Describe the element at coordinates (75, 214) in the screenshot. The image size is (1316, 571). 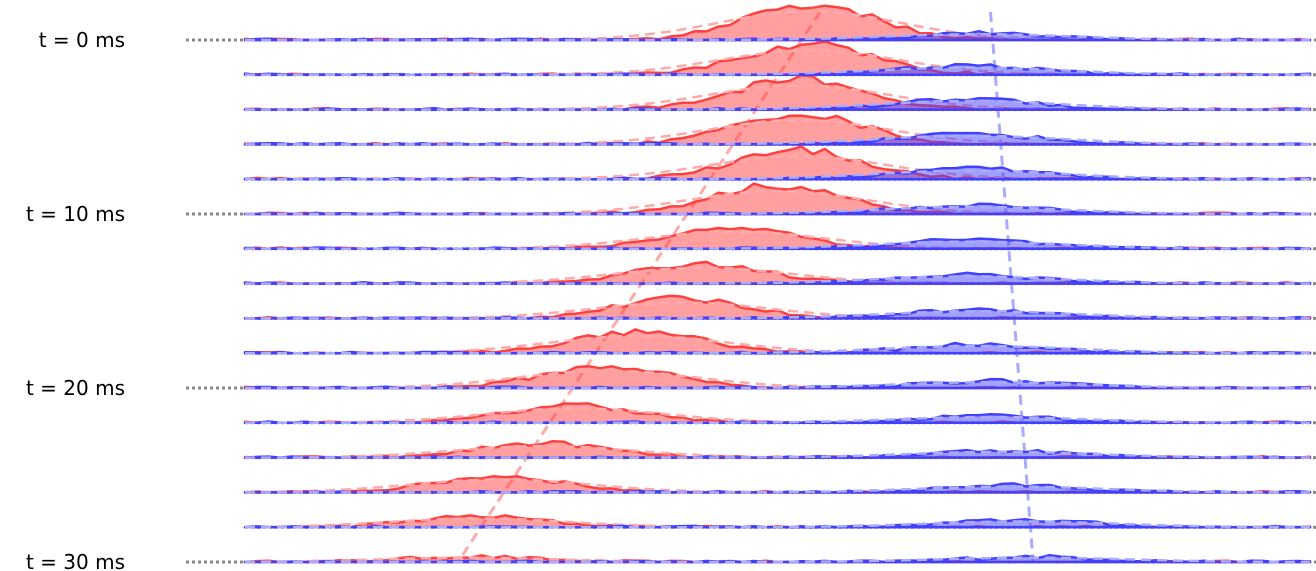
I see `time-label-5: t = 10 ms` at that location.